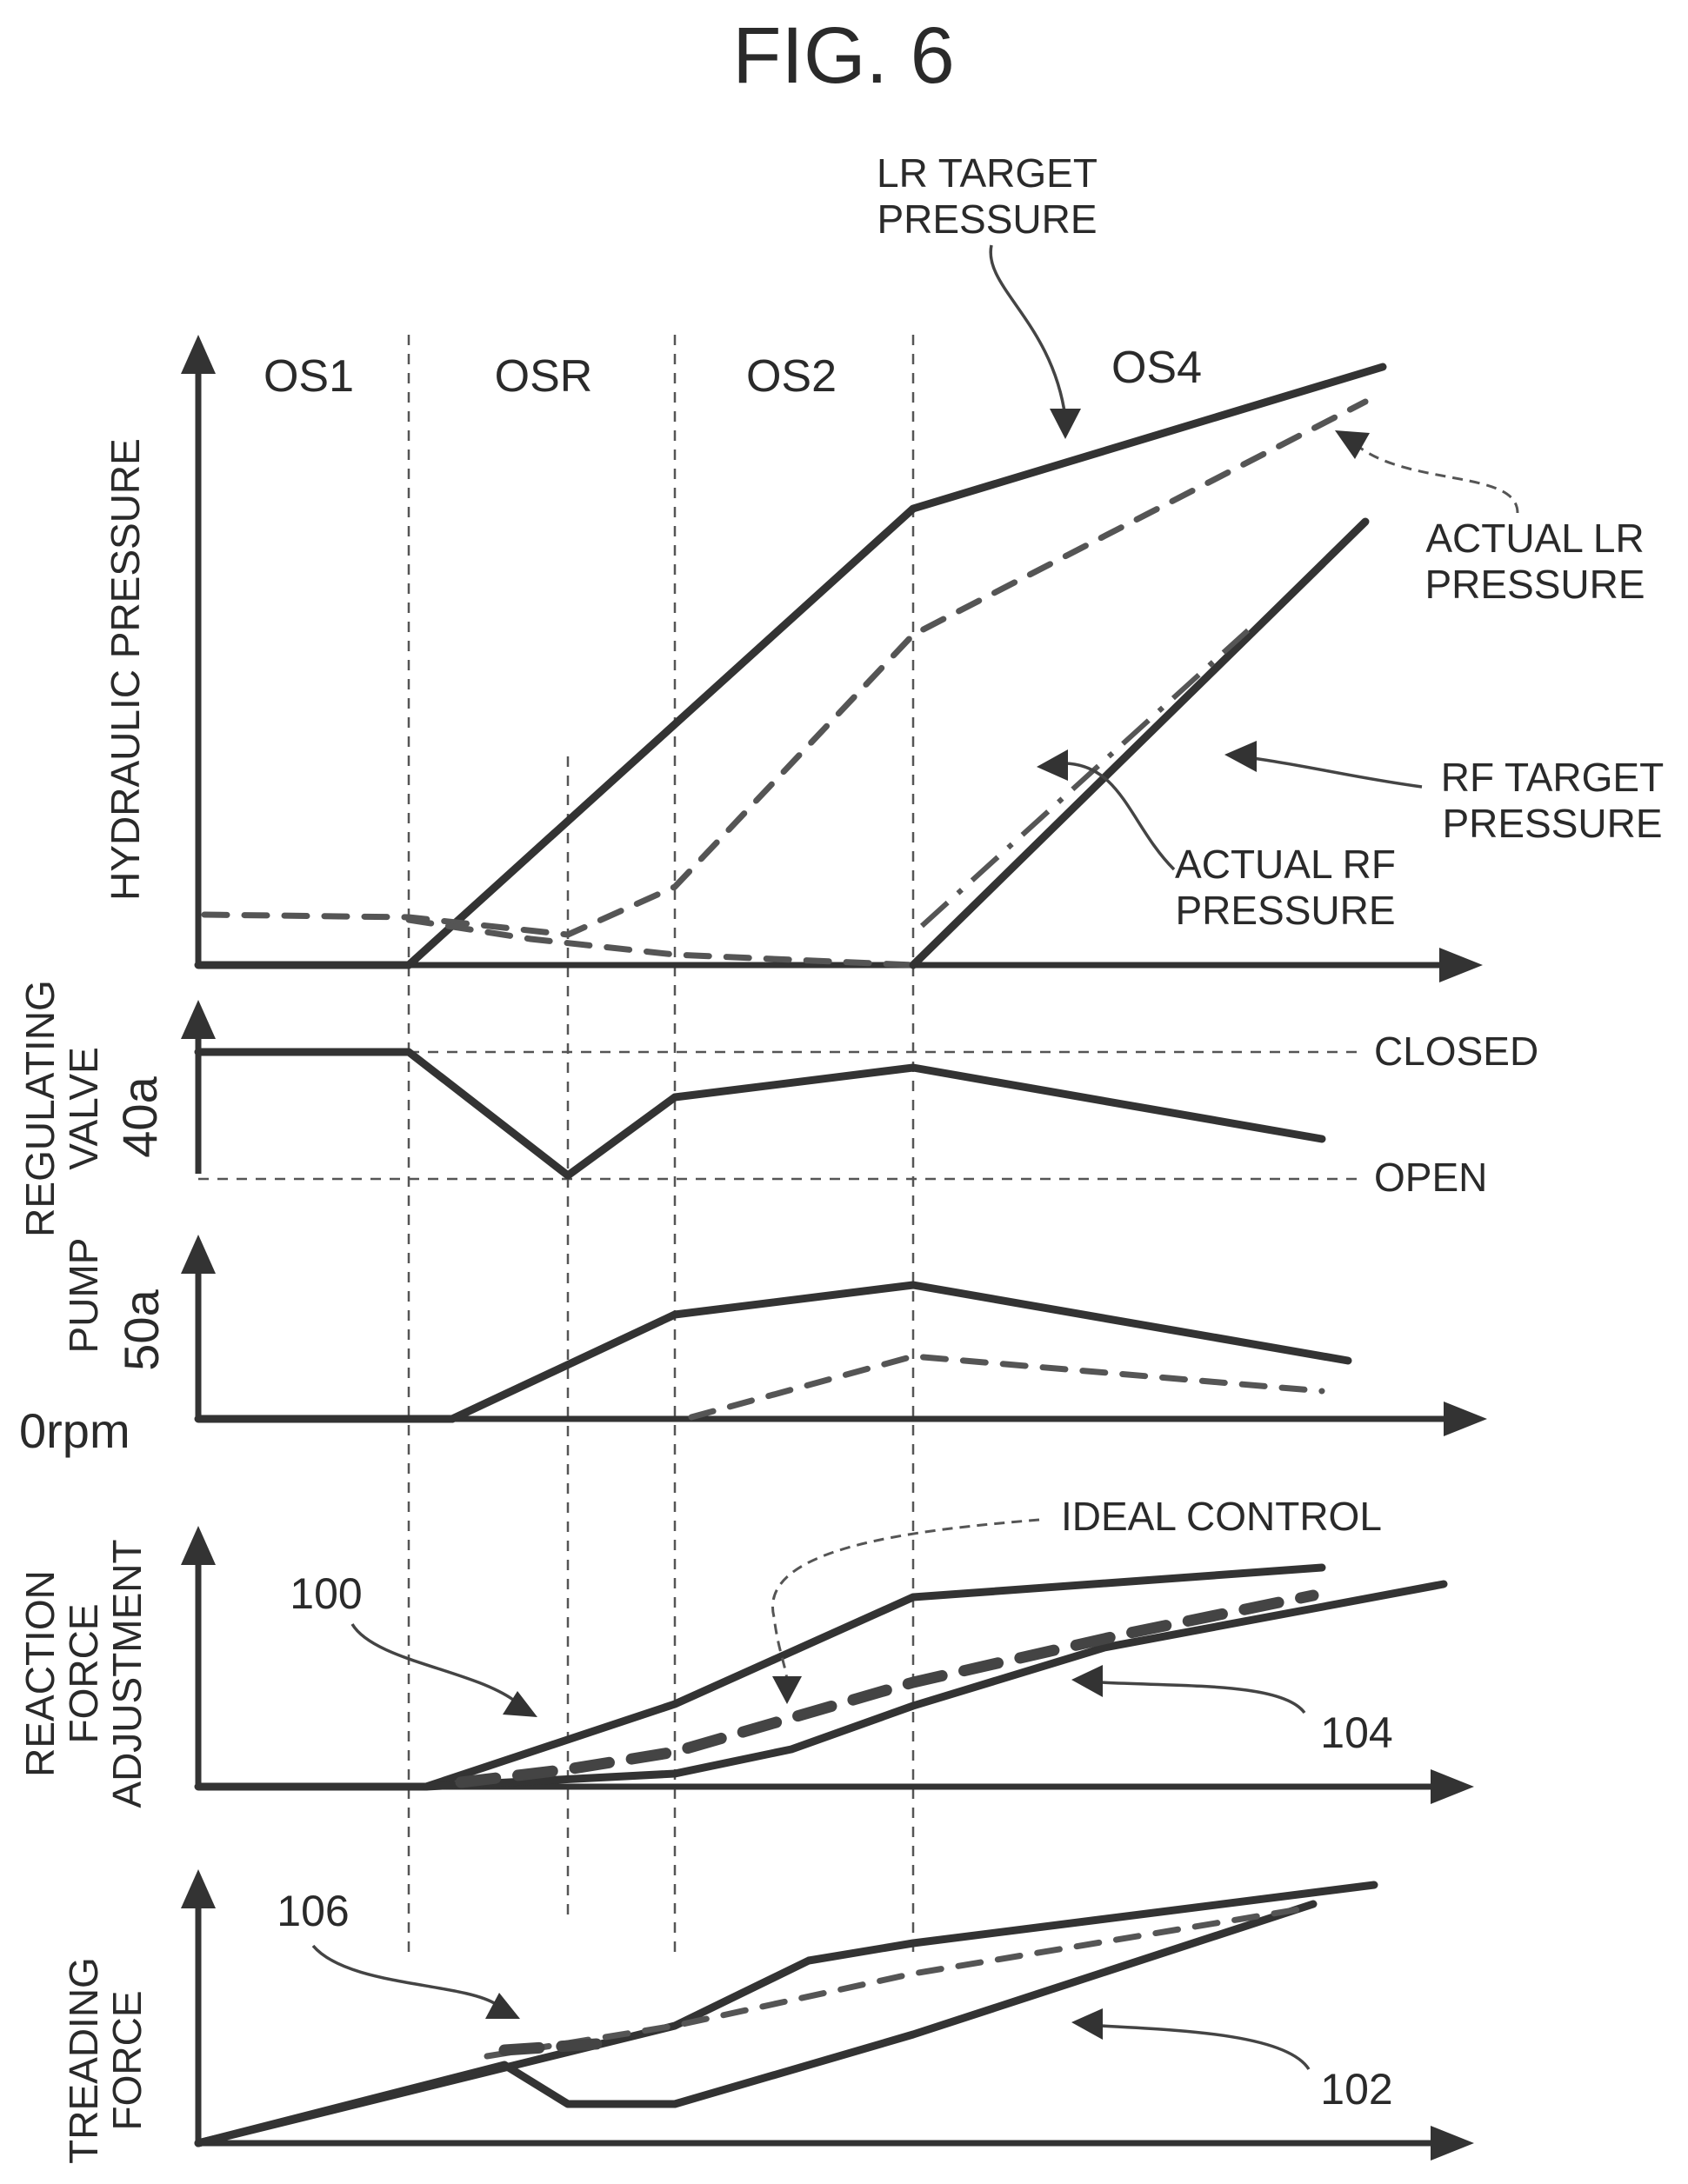 This screenshot has height=2184, width=1688. Describe the element at coordinates (1028, 331) in the screenshot. I see `lr-target-leader` at that location.